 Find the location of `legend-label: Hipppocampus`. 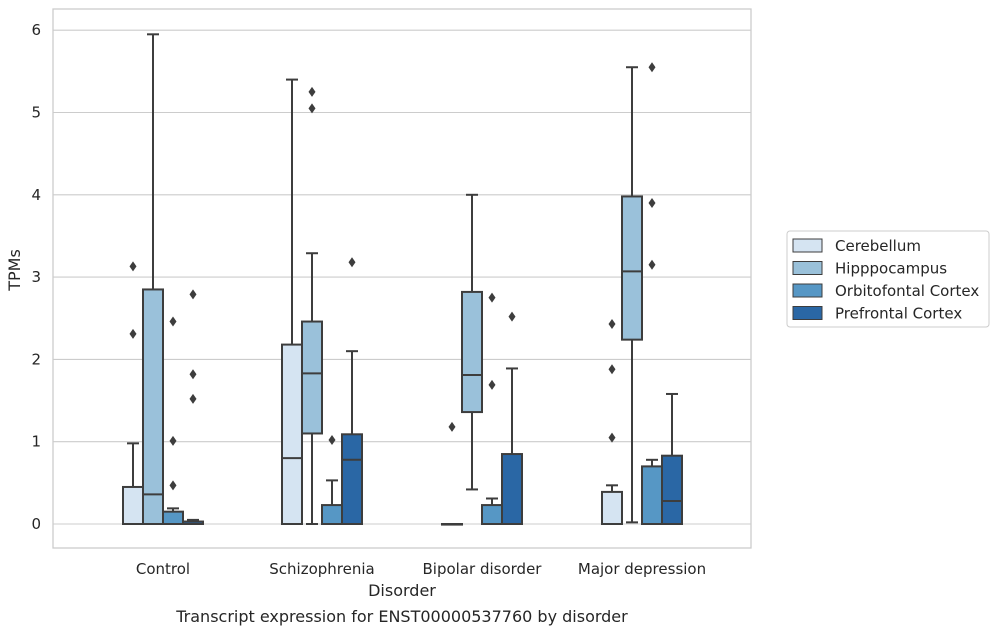

legend-label: Hipppocampus is located at coordinates (891, 269).